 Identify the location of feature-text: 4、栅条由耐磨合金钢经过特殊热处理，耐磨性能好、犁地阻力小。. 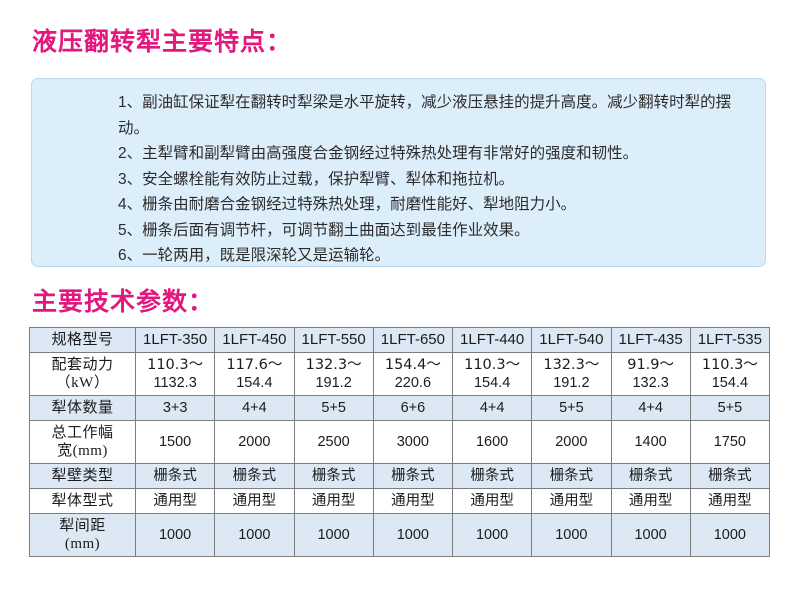
(347, 204).